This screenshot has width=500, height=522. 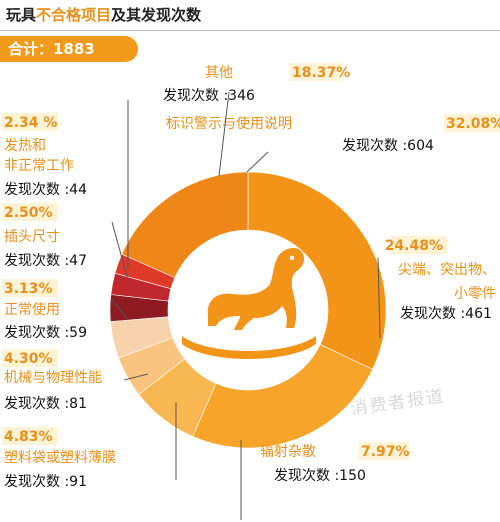 I want to click on percent-label-chatou: 2.50%, so click(x=28, y=213).